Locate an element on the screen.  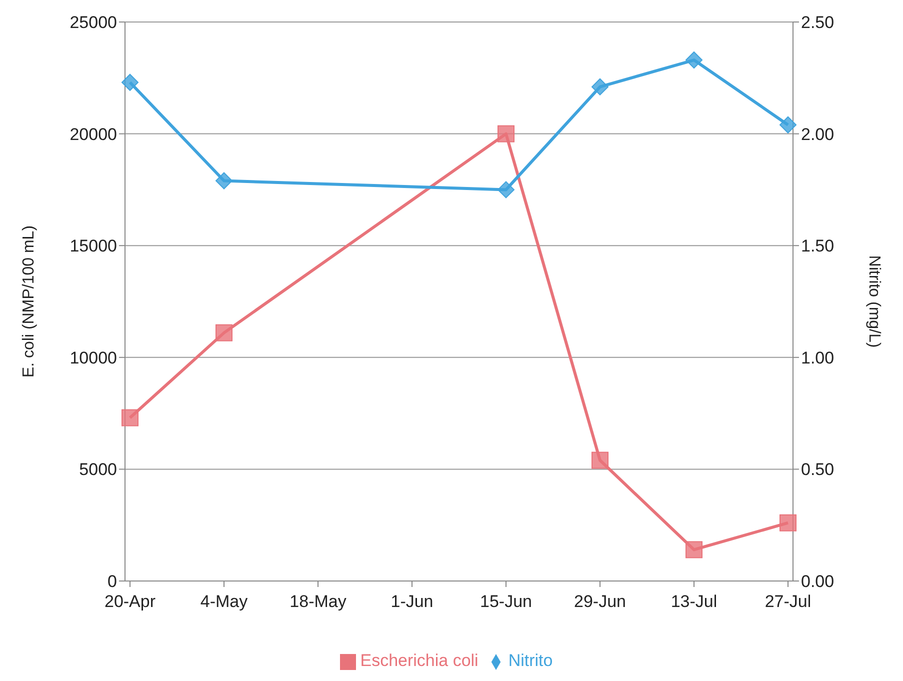
y-tick-label: 15000 is located at coordinates (93, 246).